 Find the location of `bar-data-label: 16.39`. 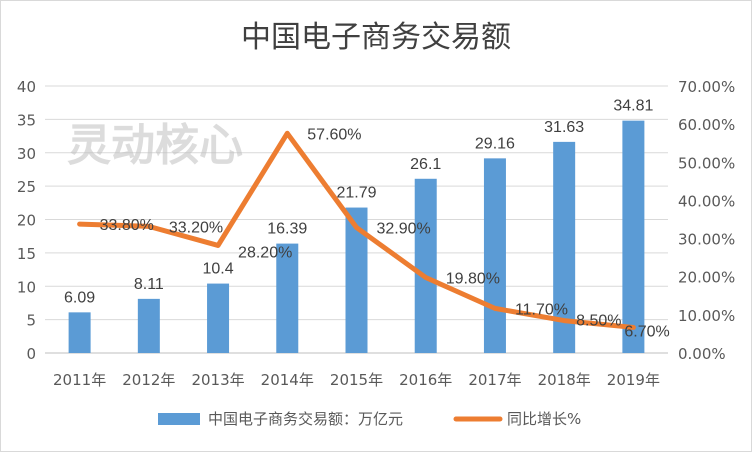

bar-data-label: 16.39 is located at coordinates (287, 229).